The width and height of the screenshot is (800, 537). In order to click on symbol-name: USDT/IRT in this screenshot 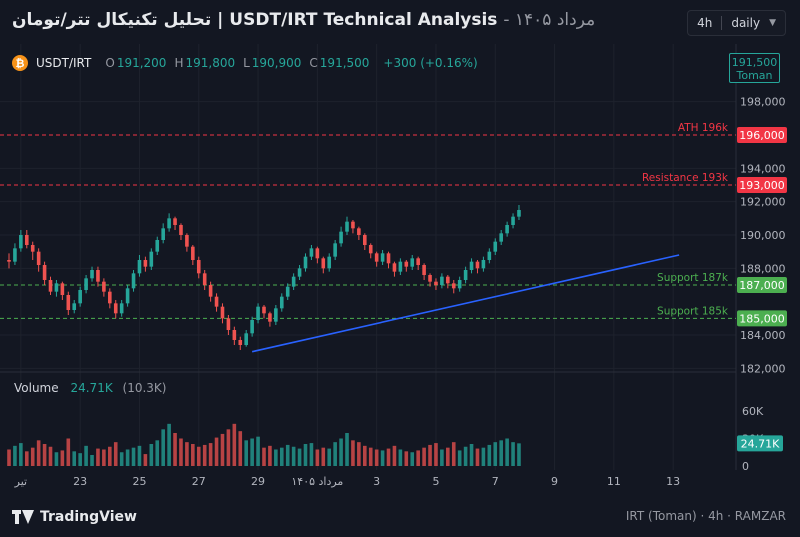, I will do `click(64, 63)`.